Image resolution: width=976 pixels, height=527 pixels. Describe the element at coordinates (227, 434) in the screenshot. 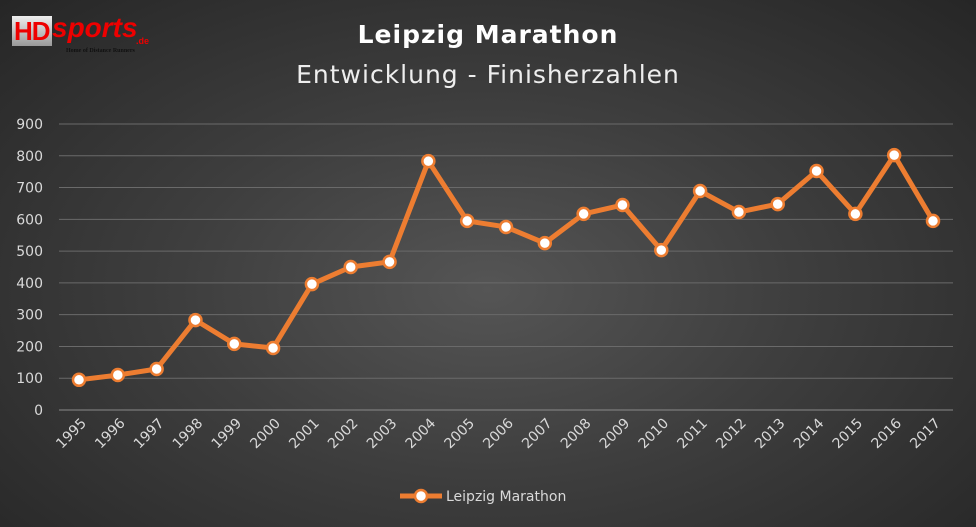

I see `x-tick-label: 1999` at that location.